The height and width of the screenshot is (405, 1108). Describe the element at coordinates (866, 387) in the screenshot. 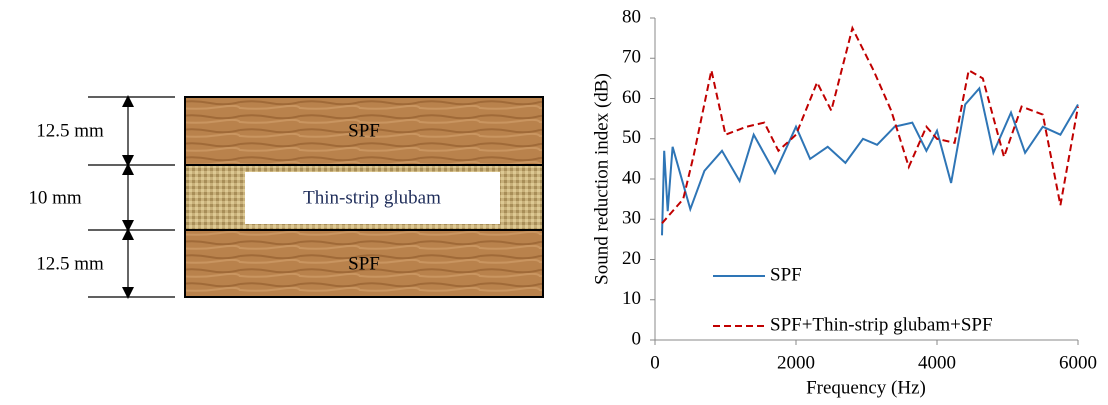

I see `x-axis-title: Frequency (Hz)` at that location.